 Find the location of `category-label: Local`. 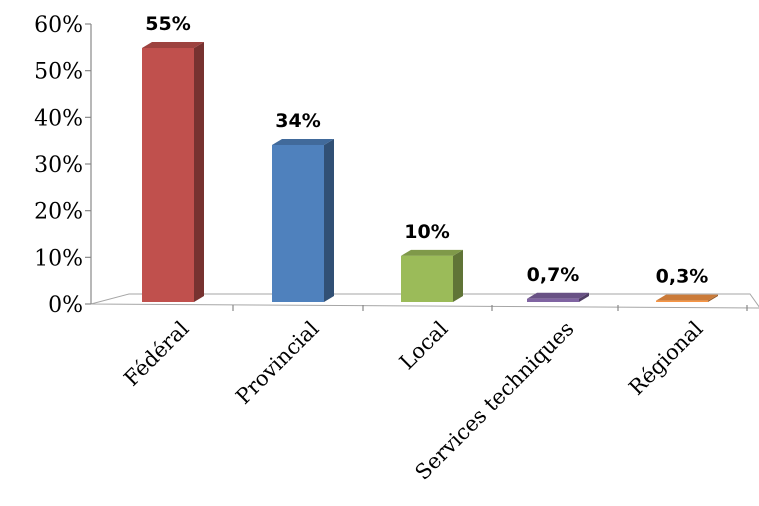

category-label: Local is located at coordinates (424, 345).